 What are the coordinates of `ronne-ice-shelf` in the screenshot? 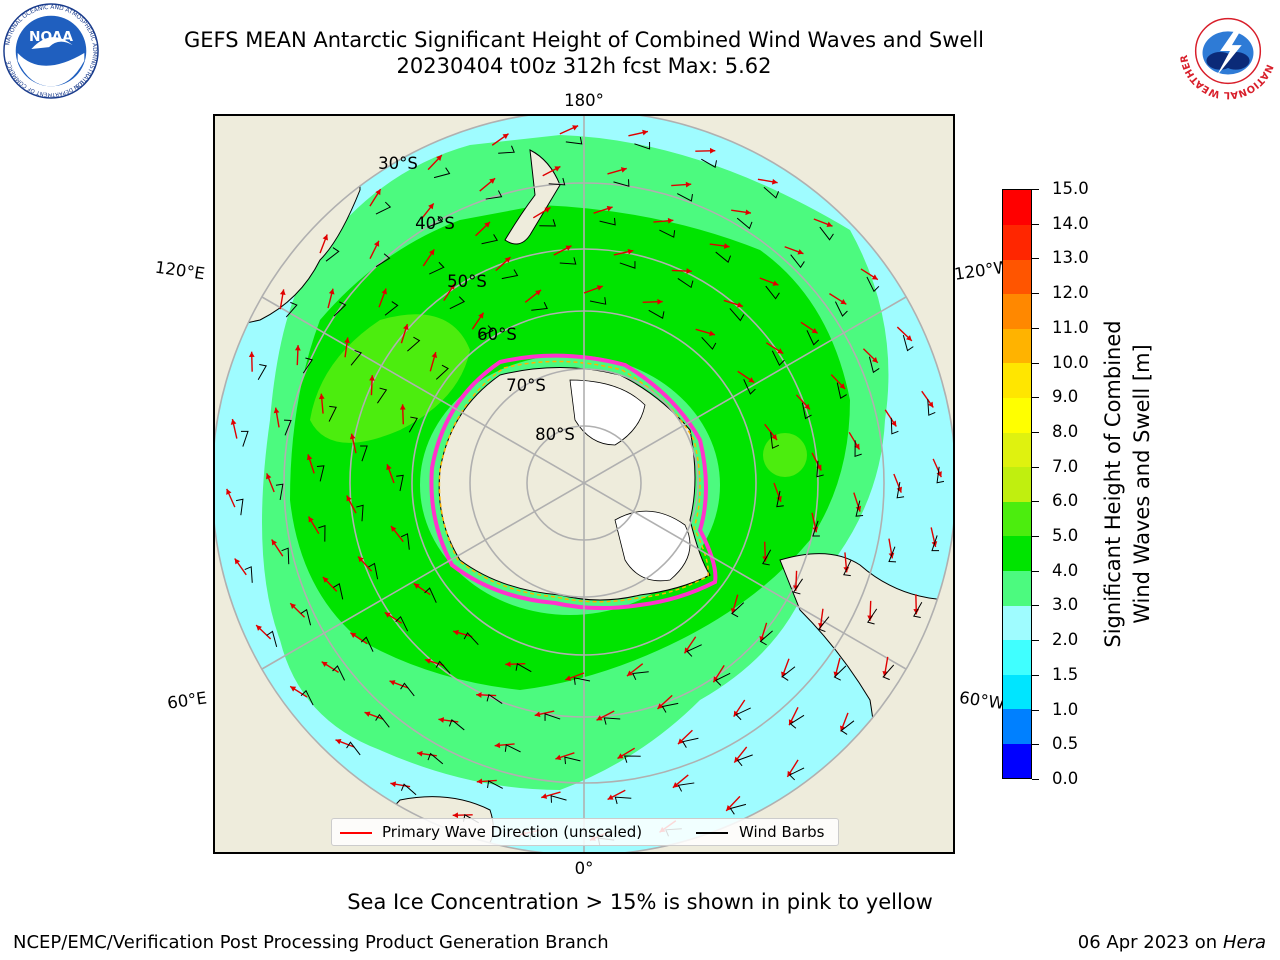 It's located at (652, 546).